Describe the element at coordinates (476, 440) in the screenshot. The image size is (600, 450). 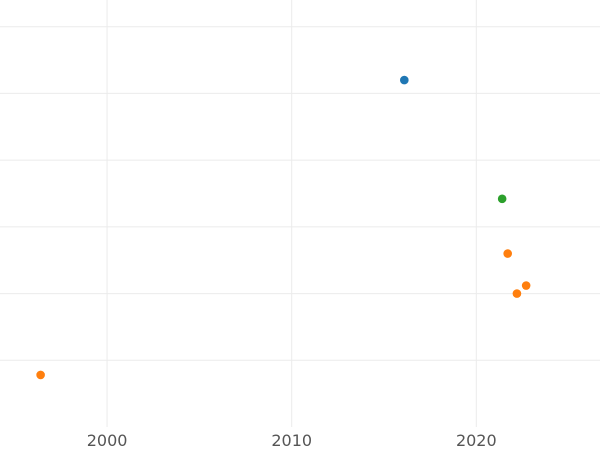
I see `x-tick-label: 2020` at that location.